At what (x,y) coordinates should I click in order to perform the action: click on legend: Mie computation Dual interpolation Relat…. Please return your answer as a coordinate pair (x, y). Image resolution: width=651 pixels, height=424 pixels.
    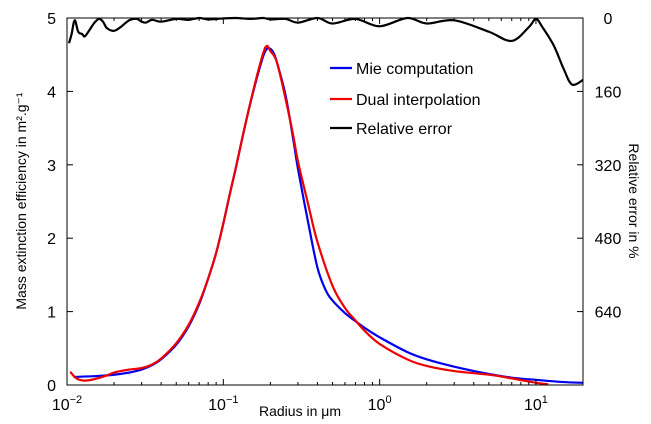
    Looking at the image, I should click on (405, 99).